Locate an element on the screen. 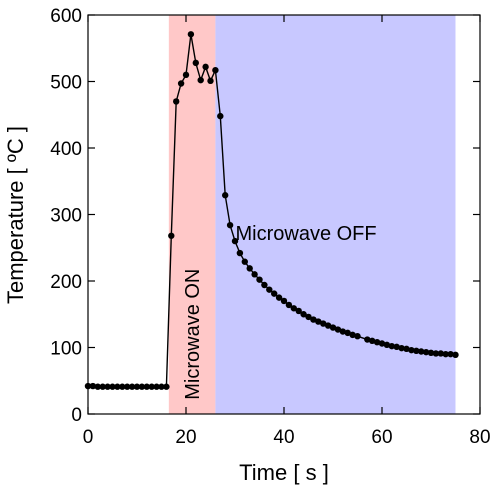  y-tick-label: 400 is located at coordinates (66, 149).